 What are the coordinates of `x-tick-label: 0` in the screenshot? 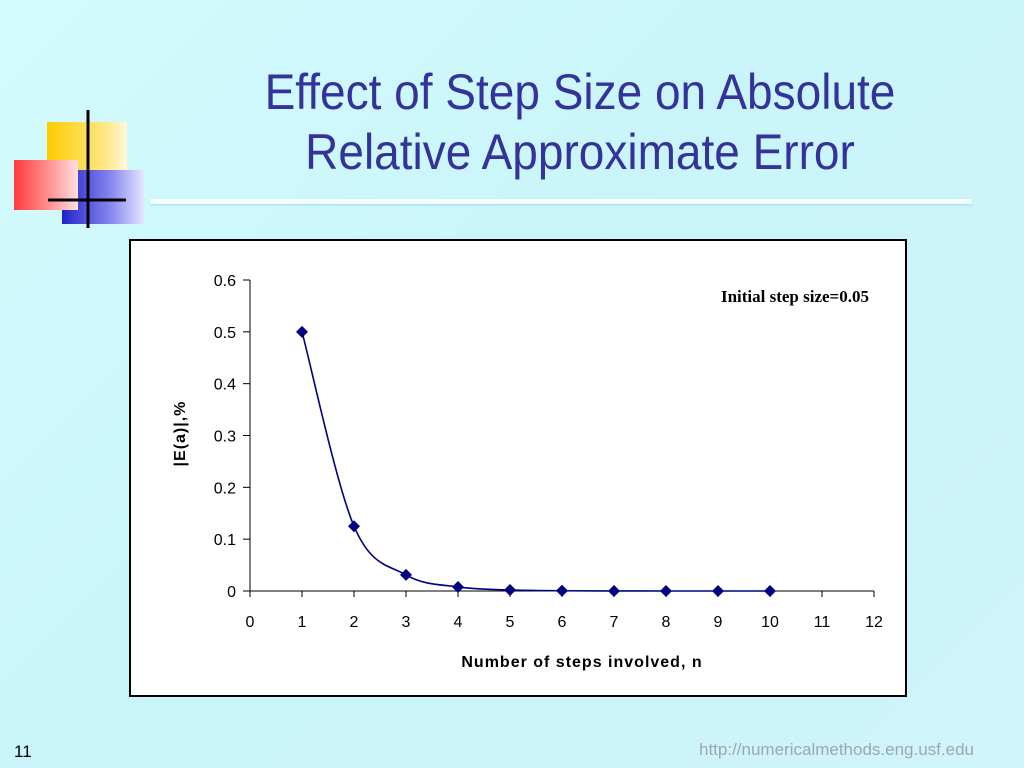 It's located at (250, 622).